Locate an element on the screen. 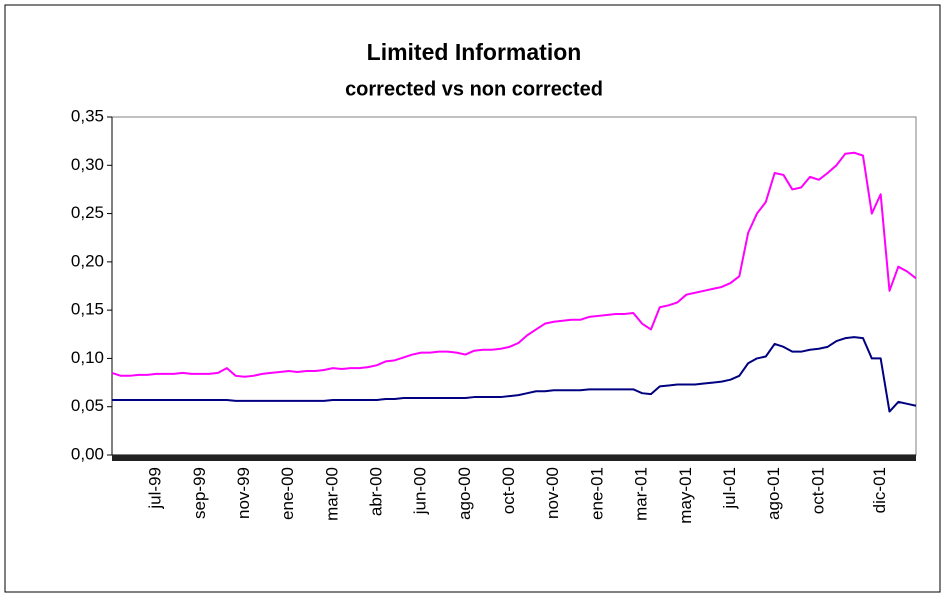 The image size is (947, 600). x-tick-label: ene-01 is located at coordinates (596, 493).